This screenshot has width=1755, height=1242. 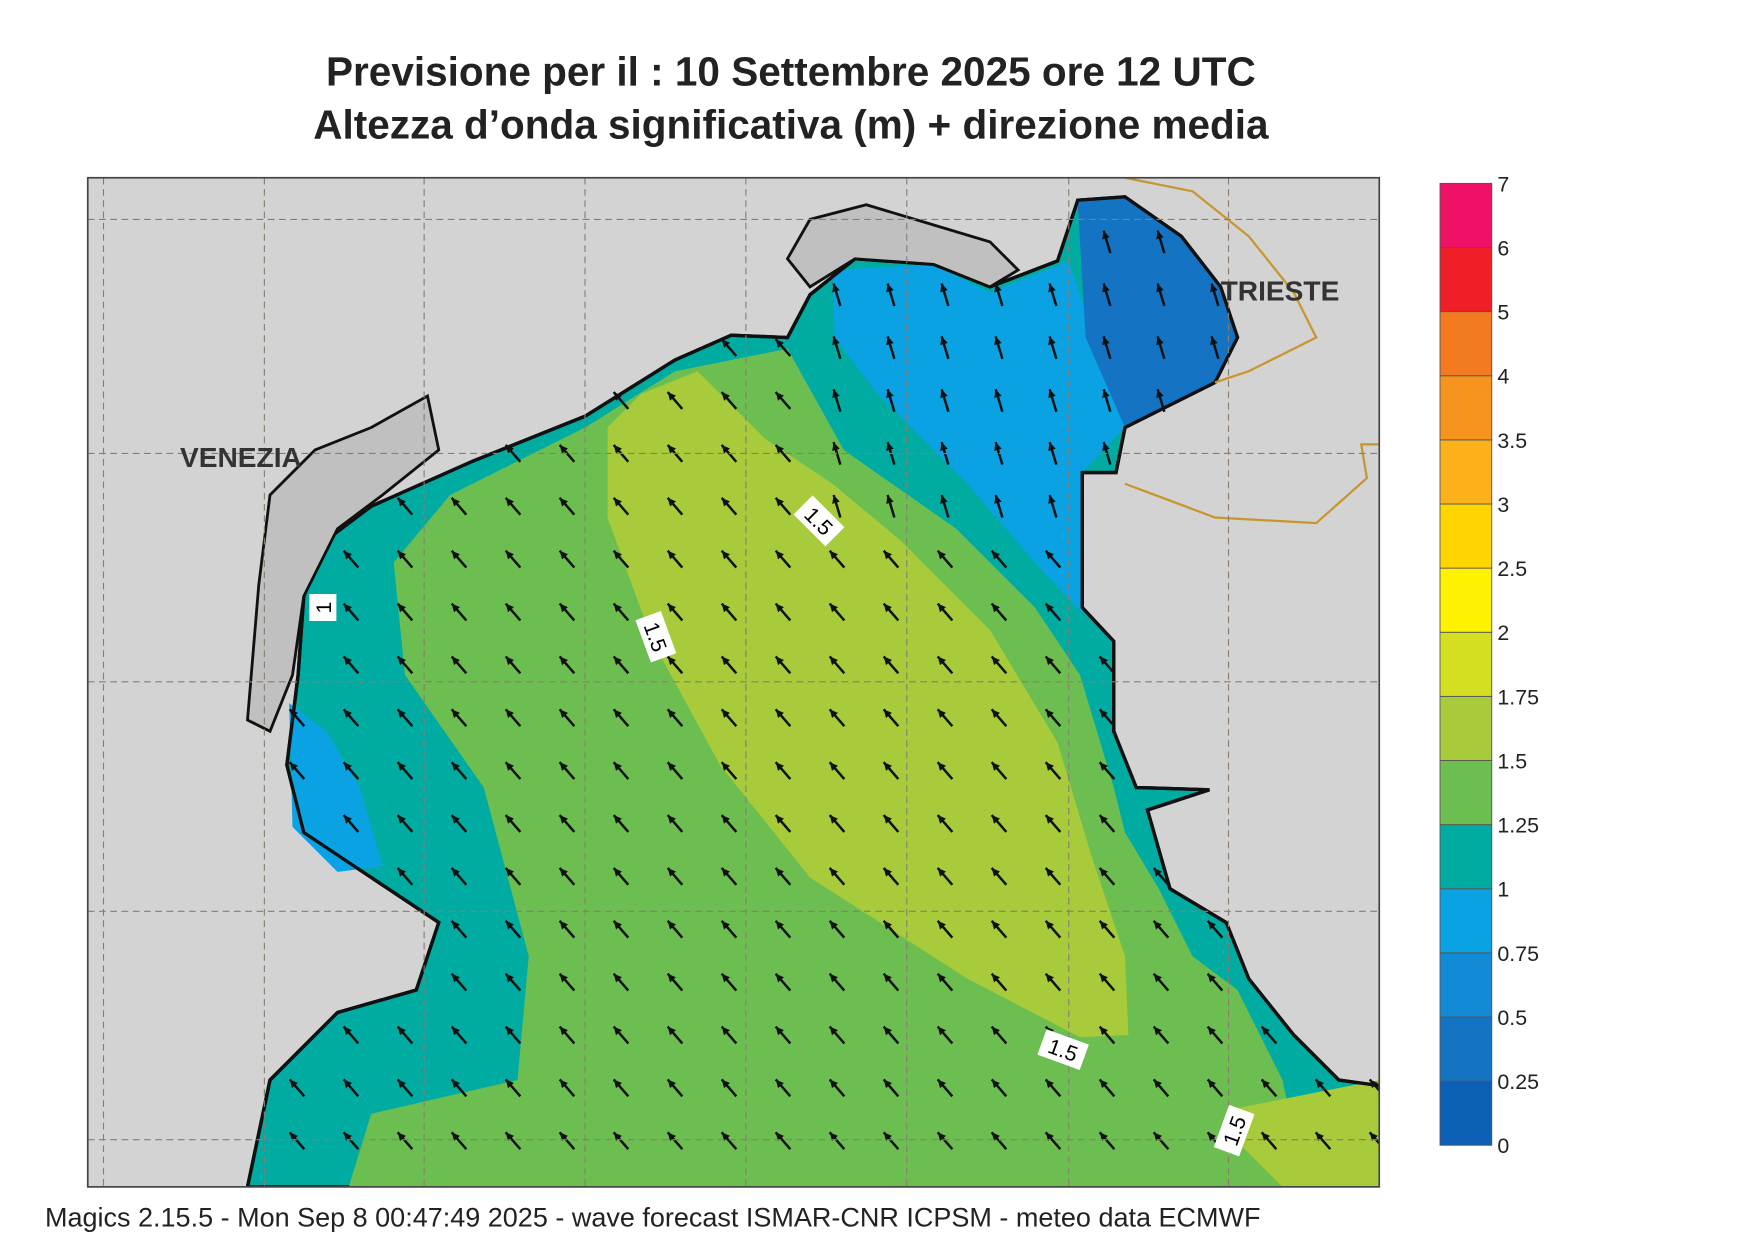 What do you see at coordinates (1503, 1146) in the screenshot?
I see `colorbar-label: 0` at bounding box center [1503, 1146].